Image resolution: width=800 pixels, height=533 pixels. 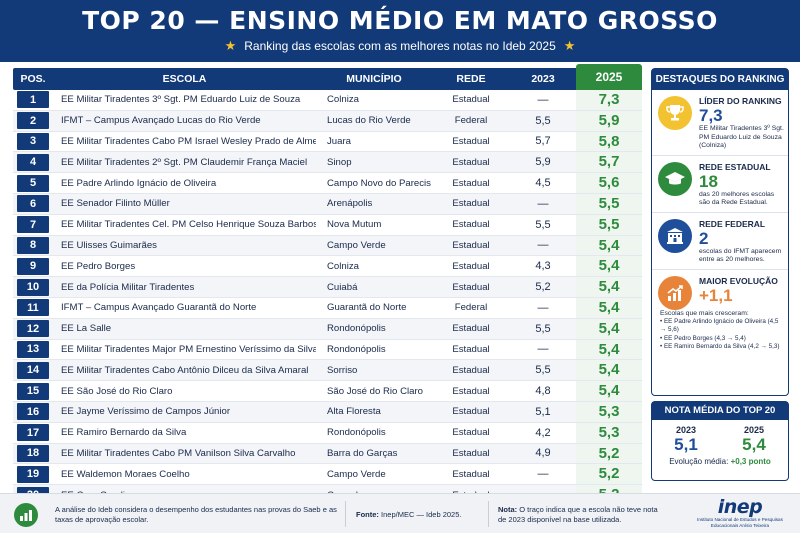 What do you see at coordinates (374, 79) in the screenshot?
I see `header-municipio: MUNICÍPIO` at bounding box center [374, 79].